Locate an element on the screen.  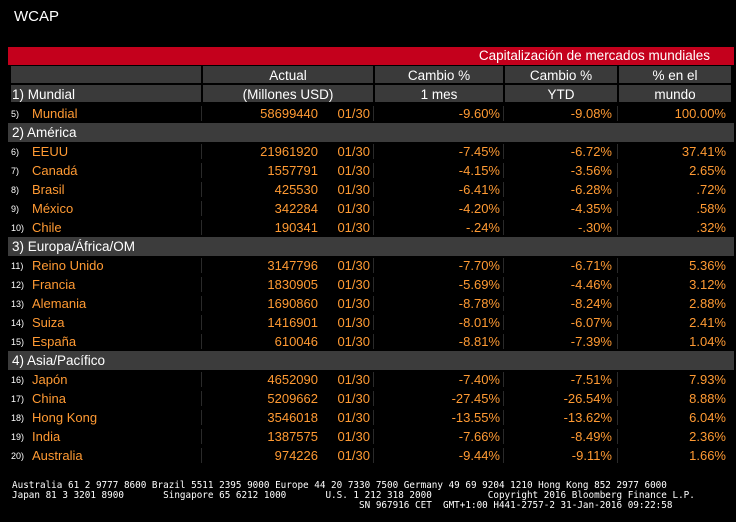
cell-actual: 1387575 is located at coordinates (292, 436).